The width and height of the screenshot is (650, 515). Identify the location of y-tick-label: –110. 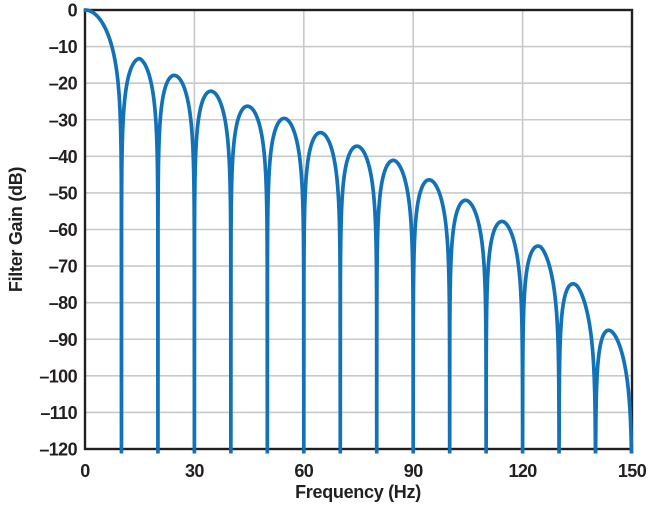
(58, 413).